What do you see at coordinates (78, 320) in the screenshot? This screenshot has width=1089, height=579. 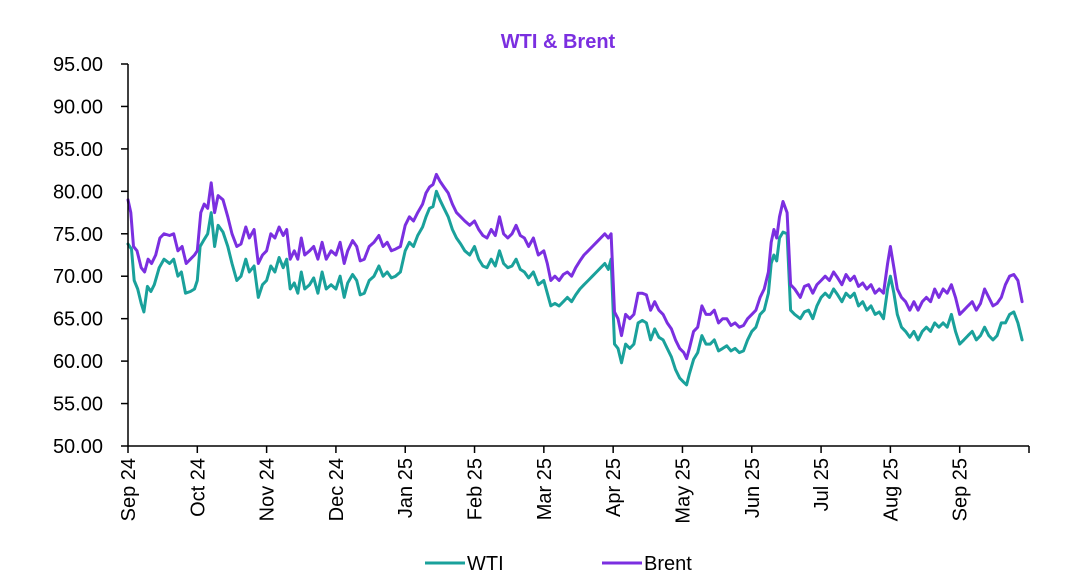 I see `y-tick-label: 65.00` at bounding box center [78, 320].